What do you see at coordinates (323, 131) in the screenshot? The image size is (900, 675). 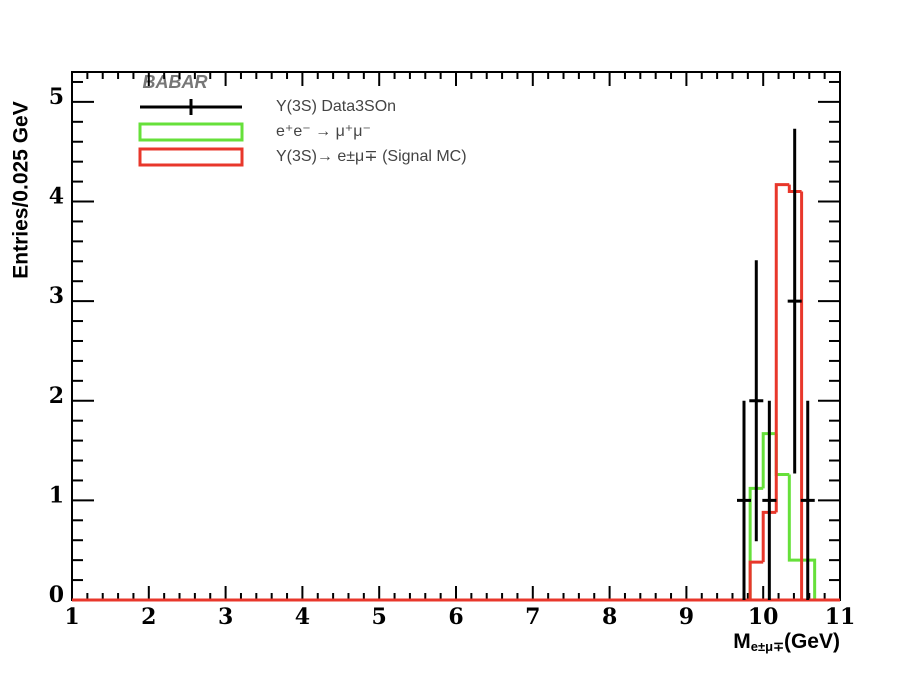 I see `legend-label: e⁺e⁻ → μ⁺μ⁻` at bounding box center [323, 131].